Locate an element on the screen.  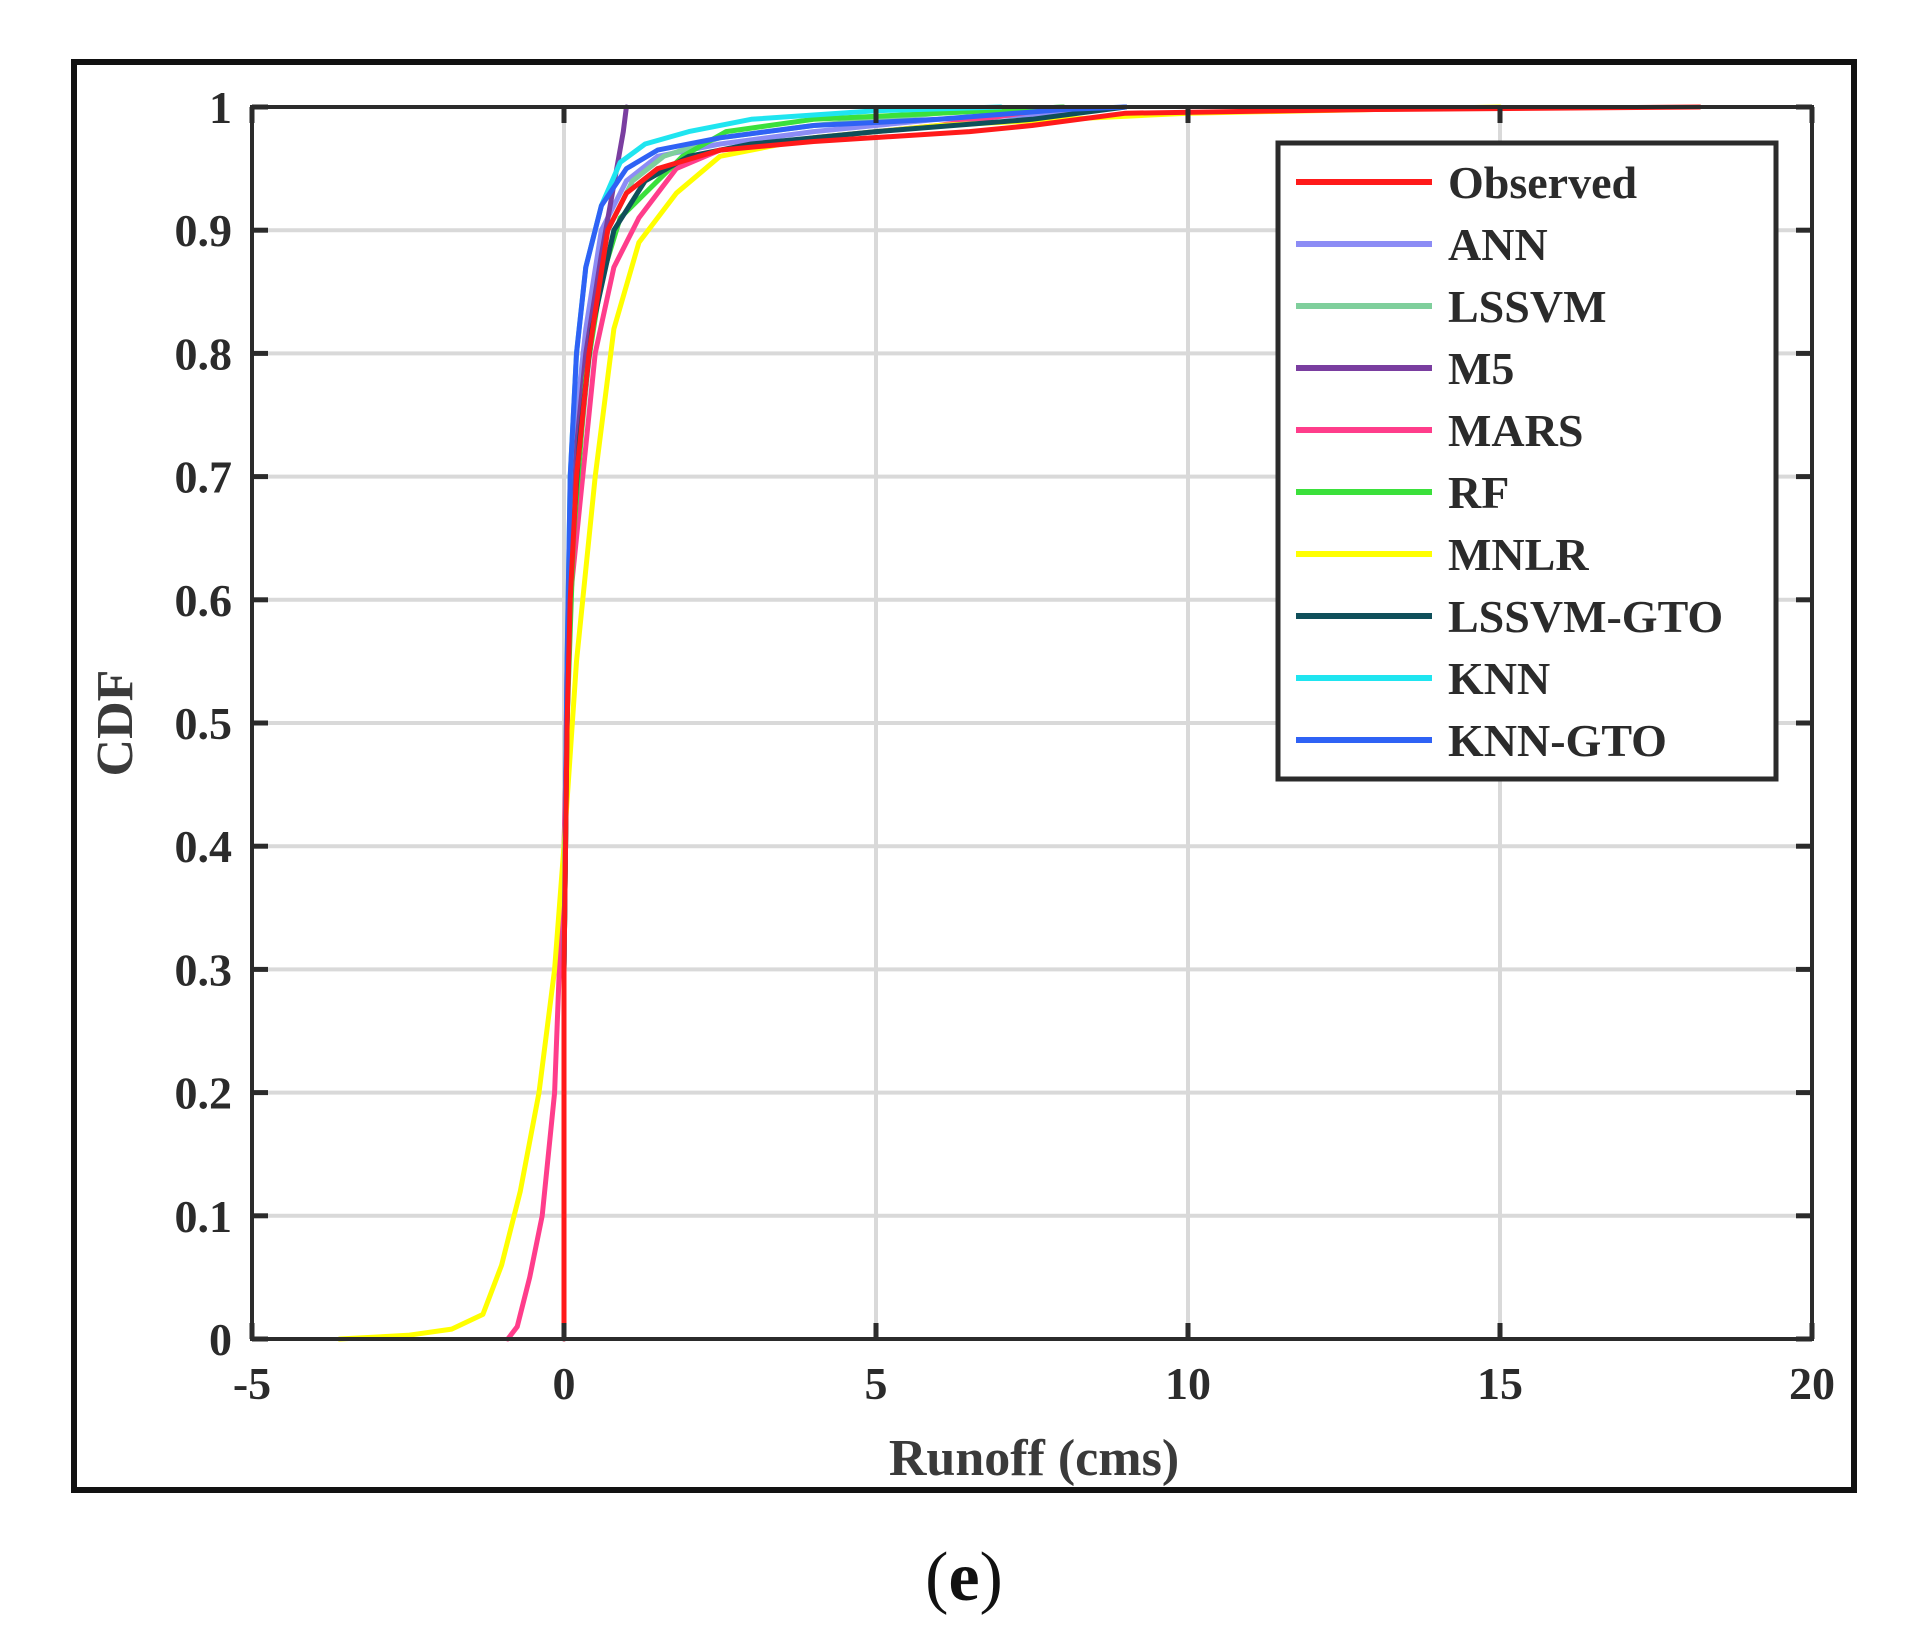
y-tick-label: 0.2 is located at coordinates (204, 1093).